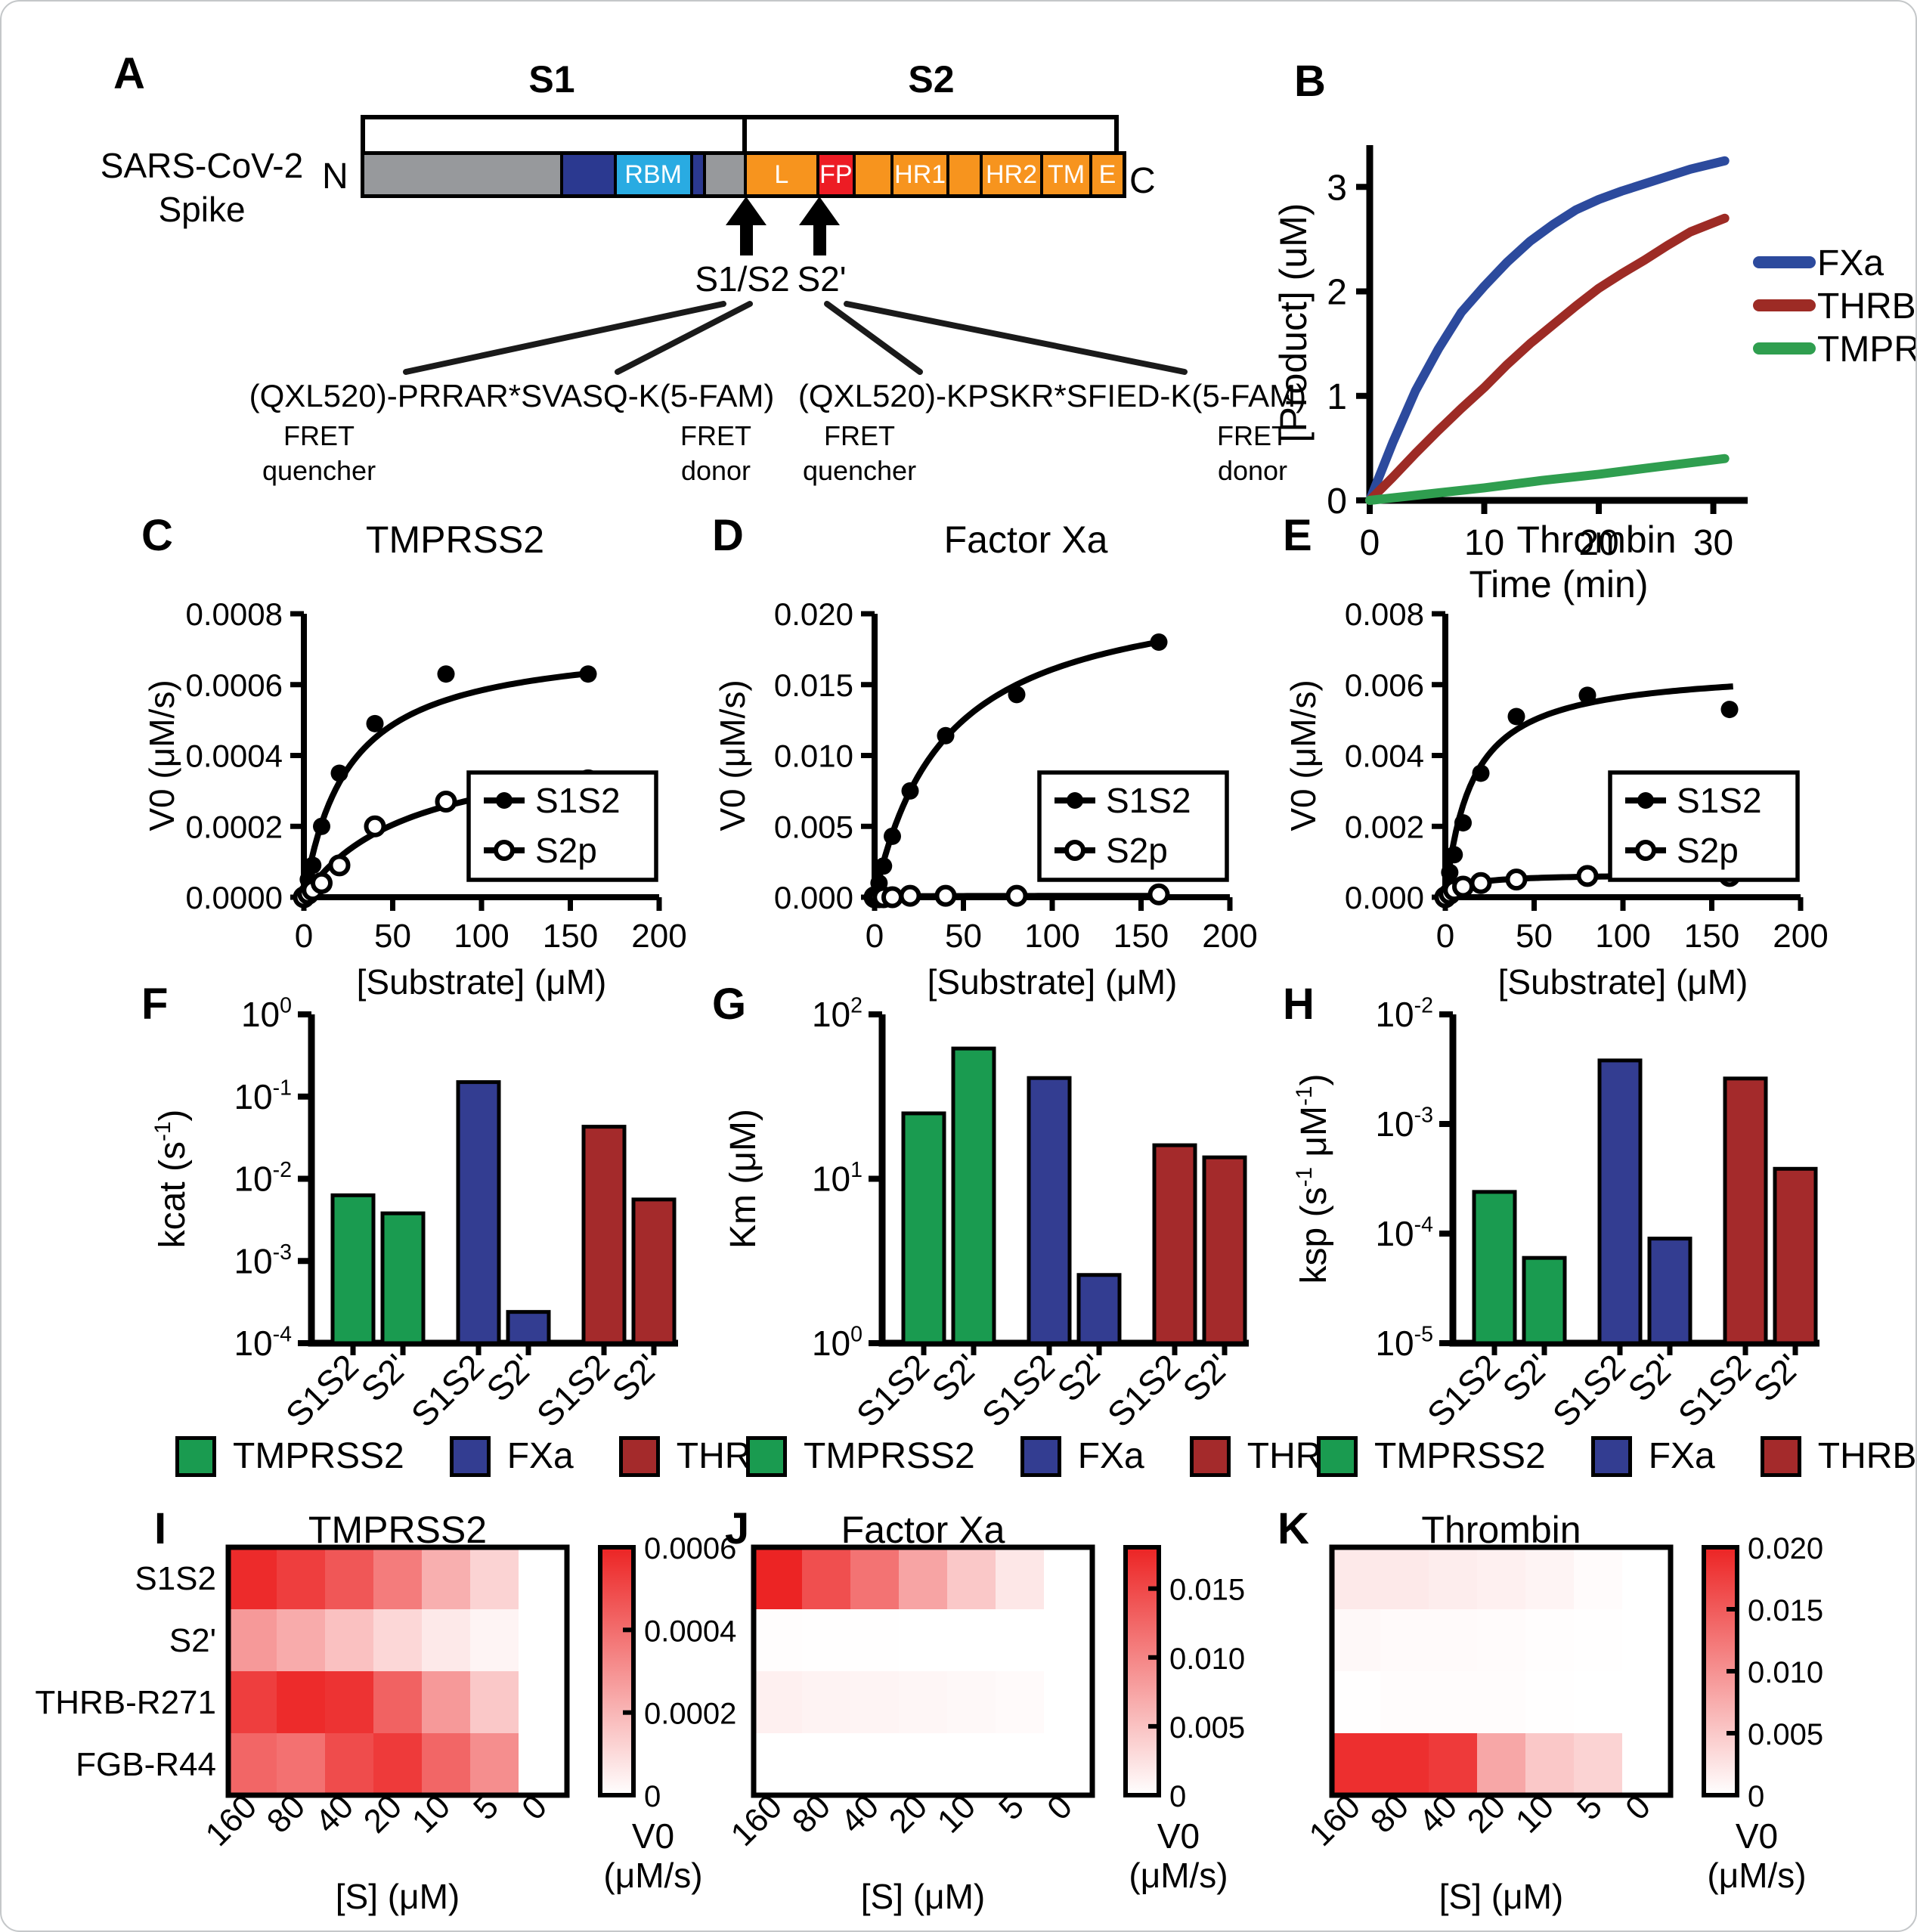  Describe the element at coordinates (1229, 936) in the screenshot. I see `x-tick-label: 200` at that location.